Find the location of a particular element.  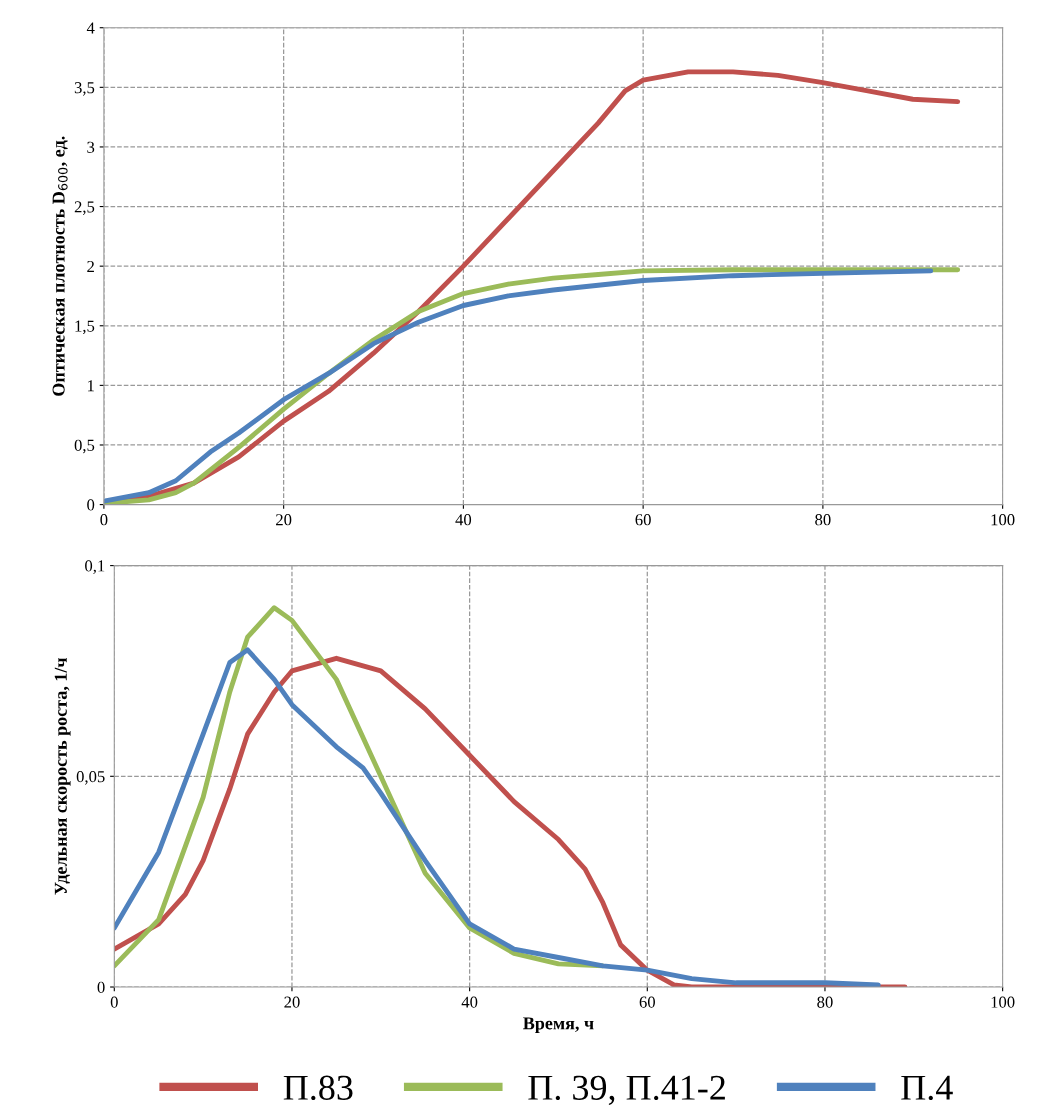

y-tick-label: 3 is located at coordinates (91, 147).